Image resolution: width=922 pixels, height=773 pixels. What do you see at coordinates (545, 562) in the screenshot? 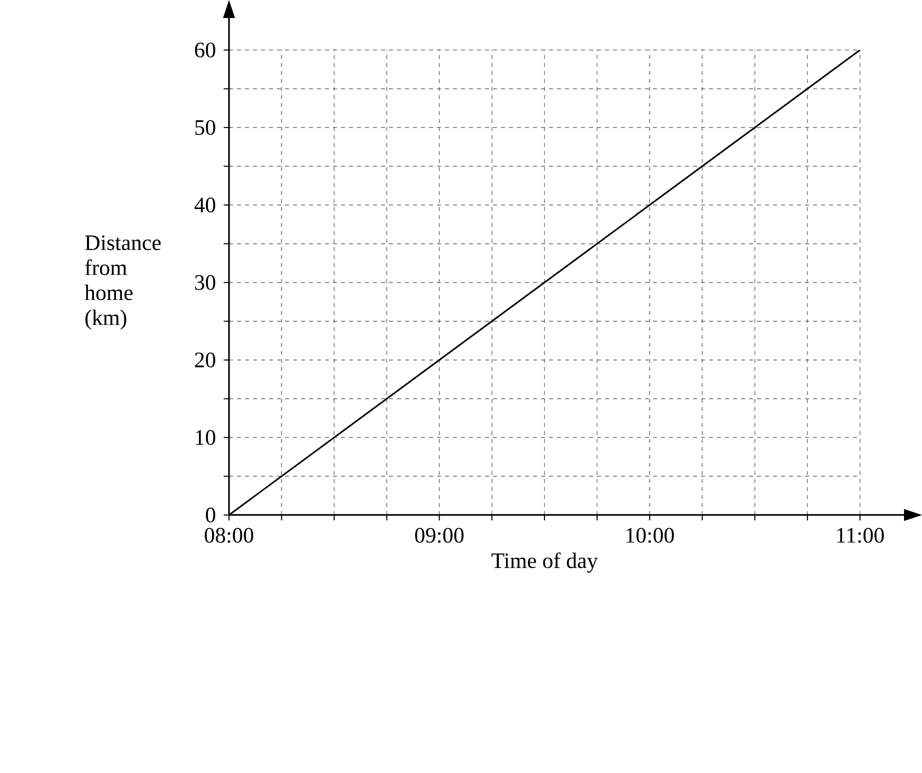
I see `x-axis-title: Time of day` at bounding box center [545, 562].